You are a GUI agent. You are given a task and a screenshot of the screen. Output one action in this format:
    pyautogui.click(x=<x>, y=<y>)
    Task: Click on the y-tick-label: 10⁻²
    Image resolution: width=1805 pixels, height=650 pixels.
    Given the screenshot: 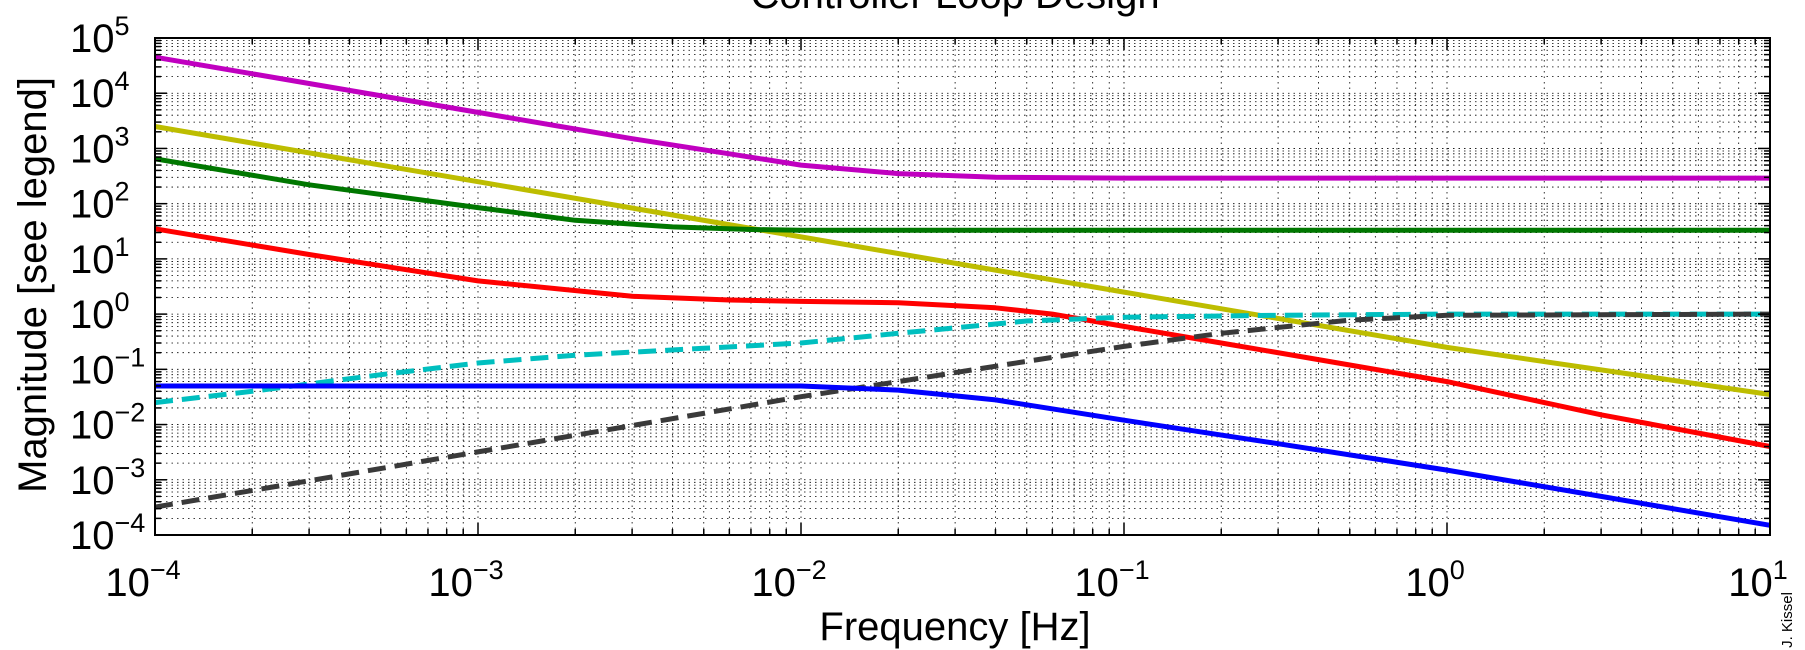 What is the action you would take?
    pyautogui.click(x=107, y=423)
    